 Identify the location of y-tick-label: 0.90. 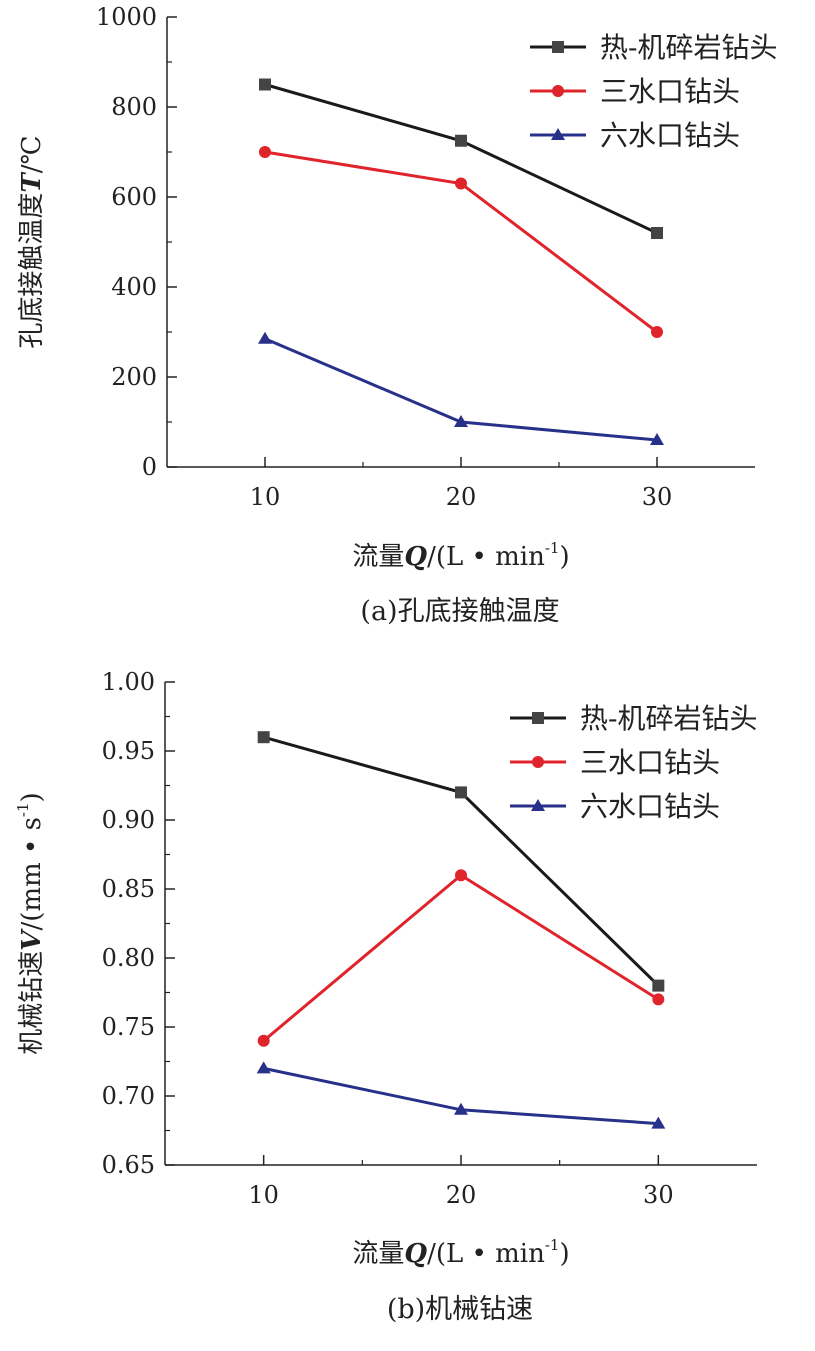
(128, 820).